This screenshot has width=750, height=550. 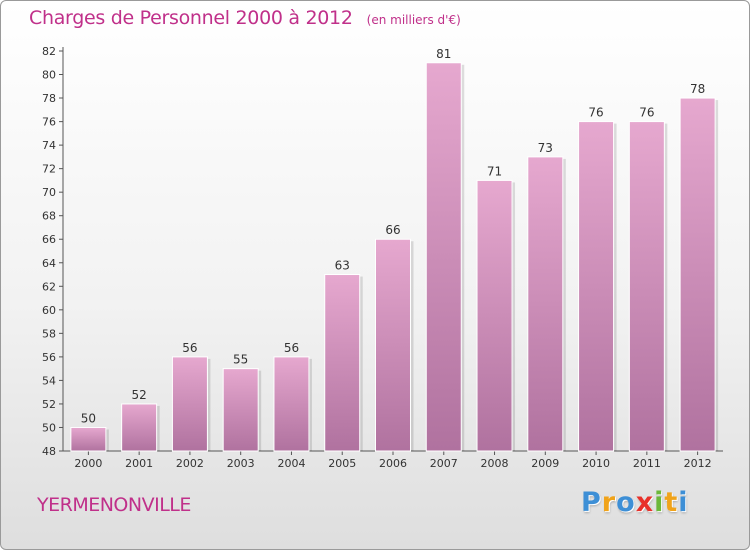 I want to click on y-tick-label: 60, so click(x=49, y=310).